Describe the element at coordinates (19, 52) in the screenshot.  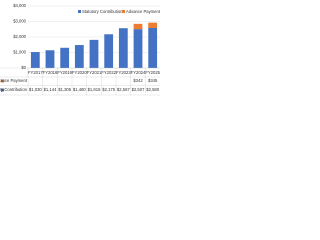
I see `y-tick-label: $1,000` at that location.